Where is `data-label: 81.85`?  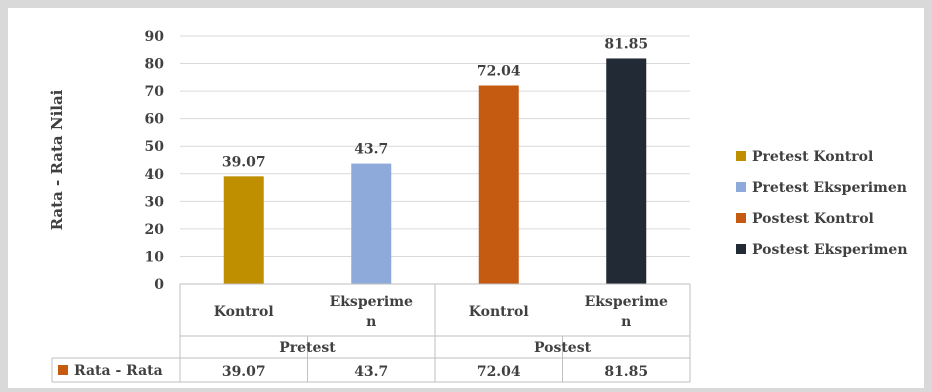
data-label: 81.85 is located at coordinates (626, 44).